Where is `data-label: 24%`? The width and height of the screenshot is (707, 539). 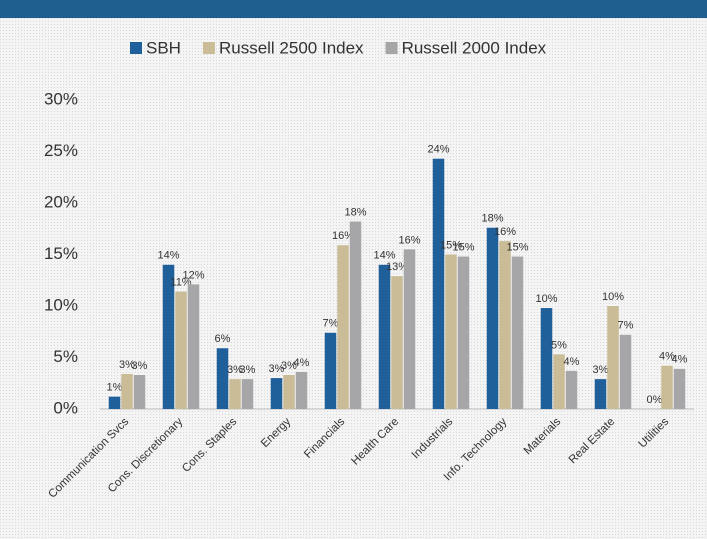 data-label: 24% is located at coordinates (438, 150).